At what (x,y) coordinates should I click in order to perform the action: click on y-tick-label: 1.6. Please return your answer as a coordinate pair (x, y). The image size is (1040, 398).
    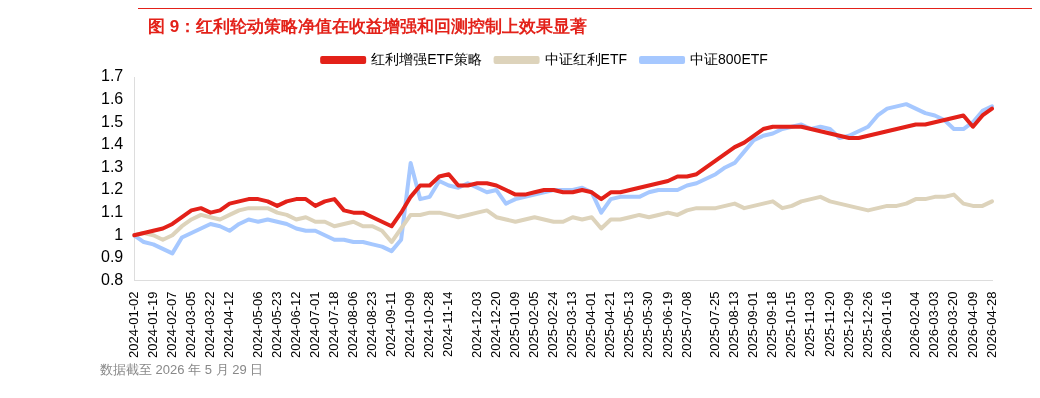
    Looking at the image, I should click on (112, 99).